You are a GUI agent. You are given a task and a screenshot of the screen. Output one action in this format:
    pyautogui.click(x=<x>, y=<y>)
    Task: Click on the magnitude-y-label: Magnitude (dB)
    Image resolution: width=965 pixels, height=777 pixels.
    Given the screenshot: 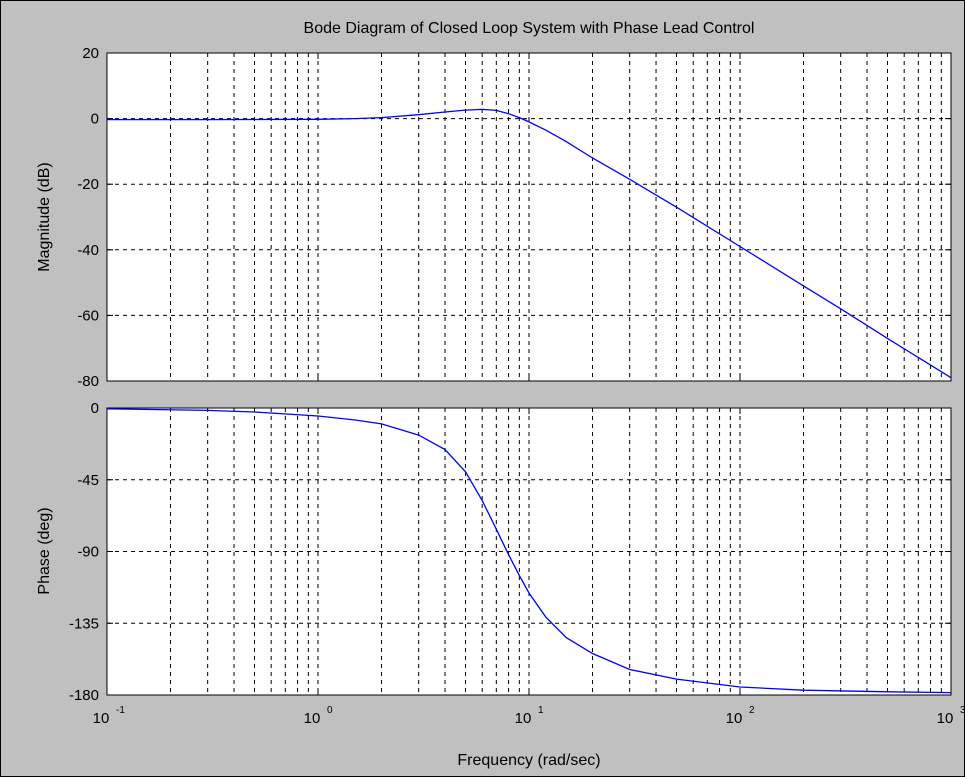 What is the action you would take?
    pyautogui.click(x=44, y=216)
    